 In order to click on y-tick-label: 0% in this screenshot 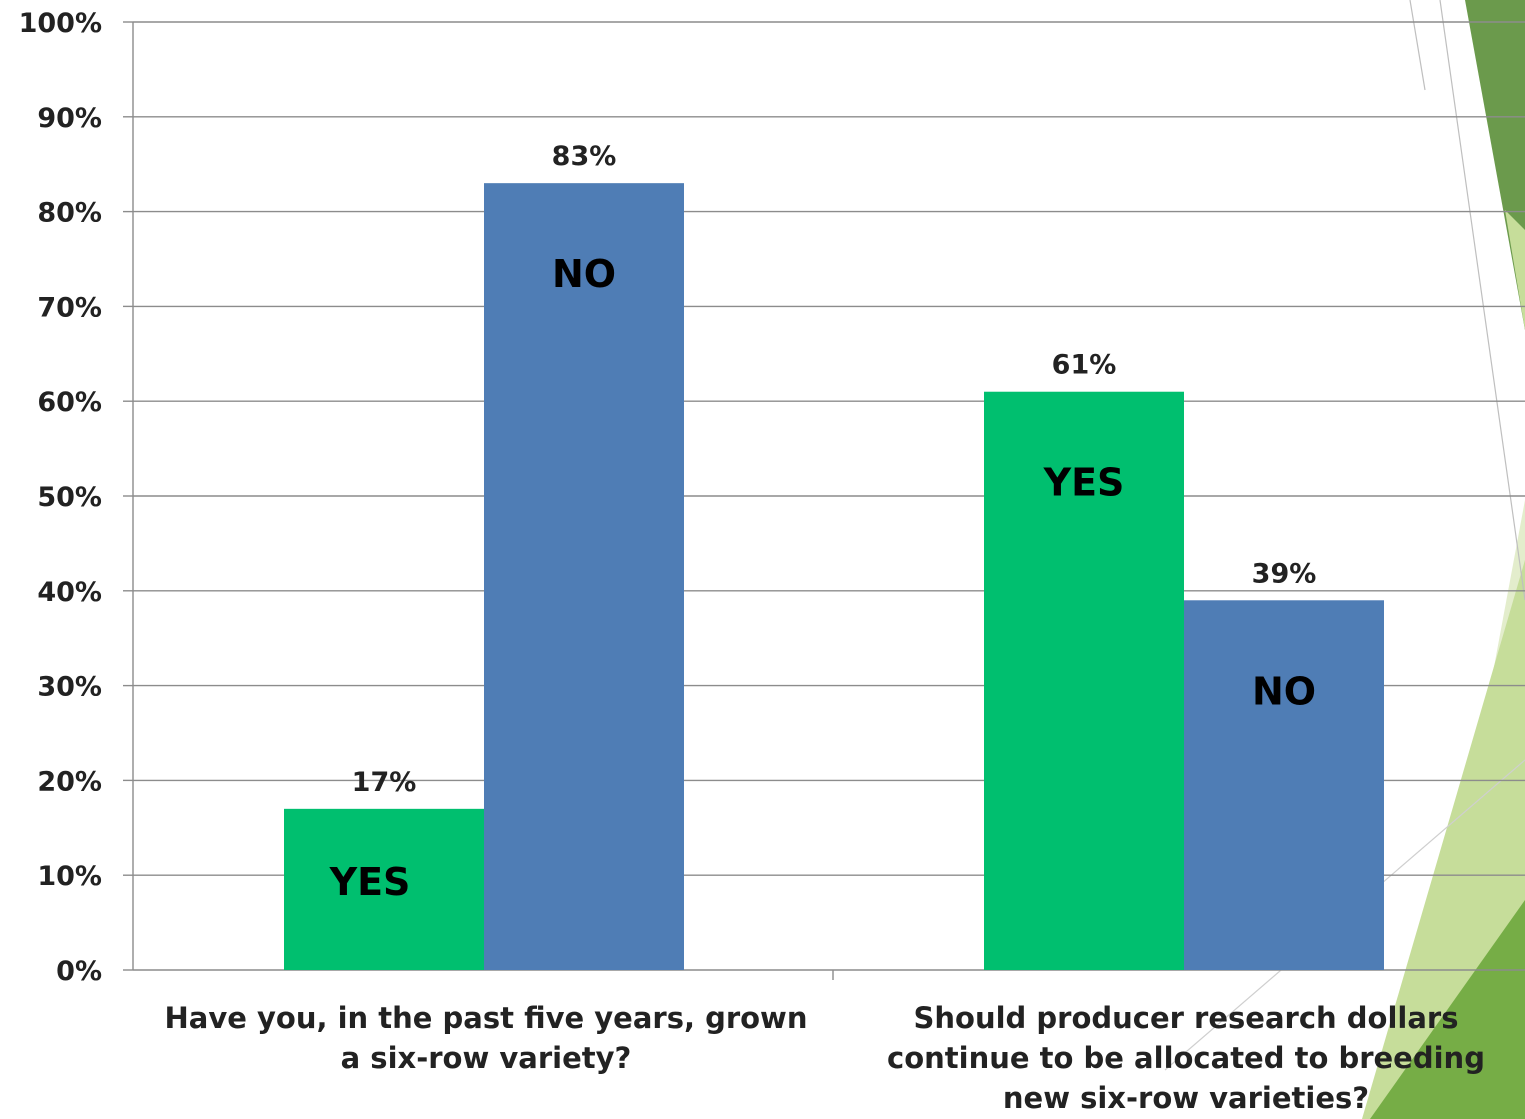, I will do `click(79, 971)`.